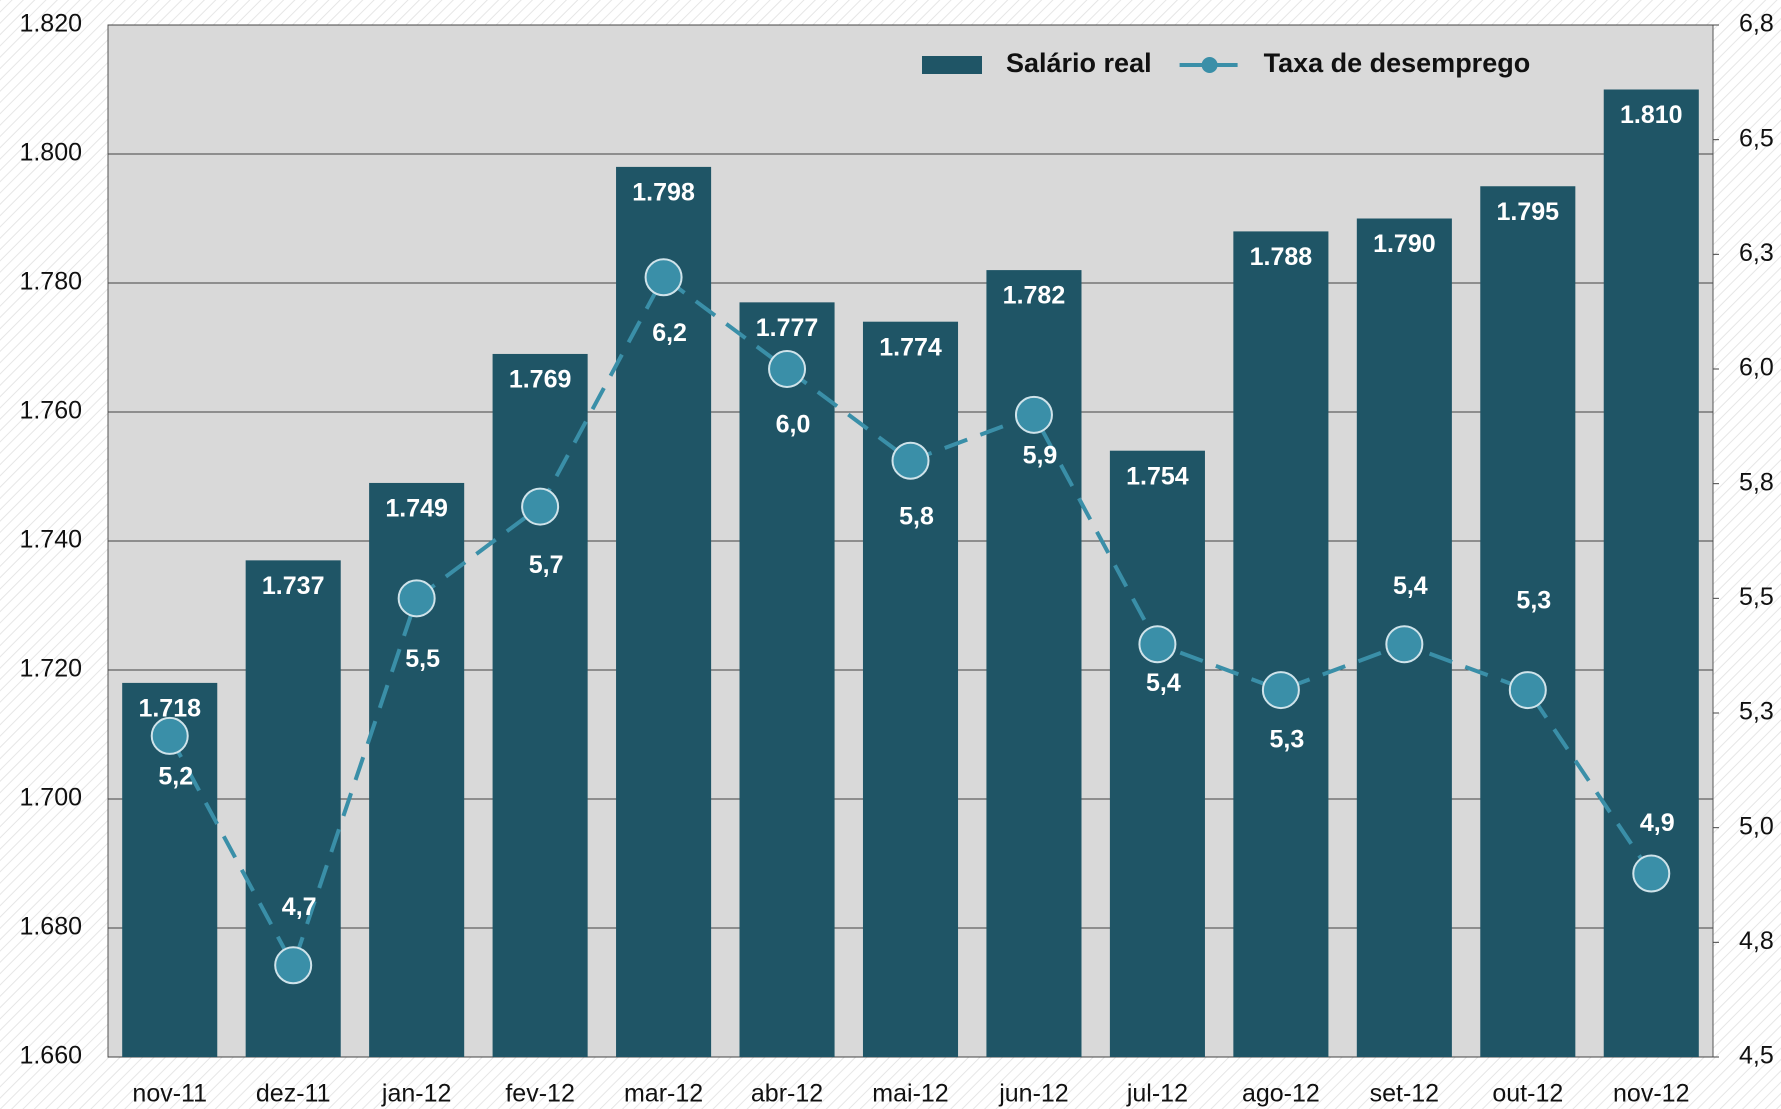  What do you see at coordinates (1226, 63) in the screenshot?
I see `legend: Salário real Taxa de desemprego` at bounding box center [1226, 63].